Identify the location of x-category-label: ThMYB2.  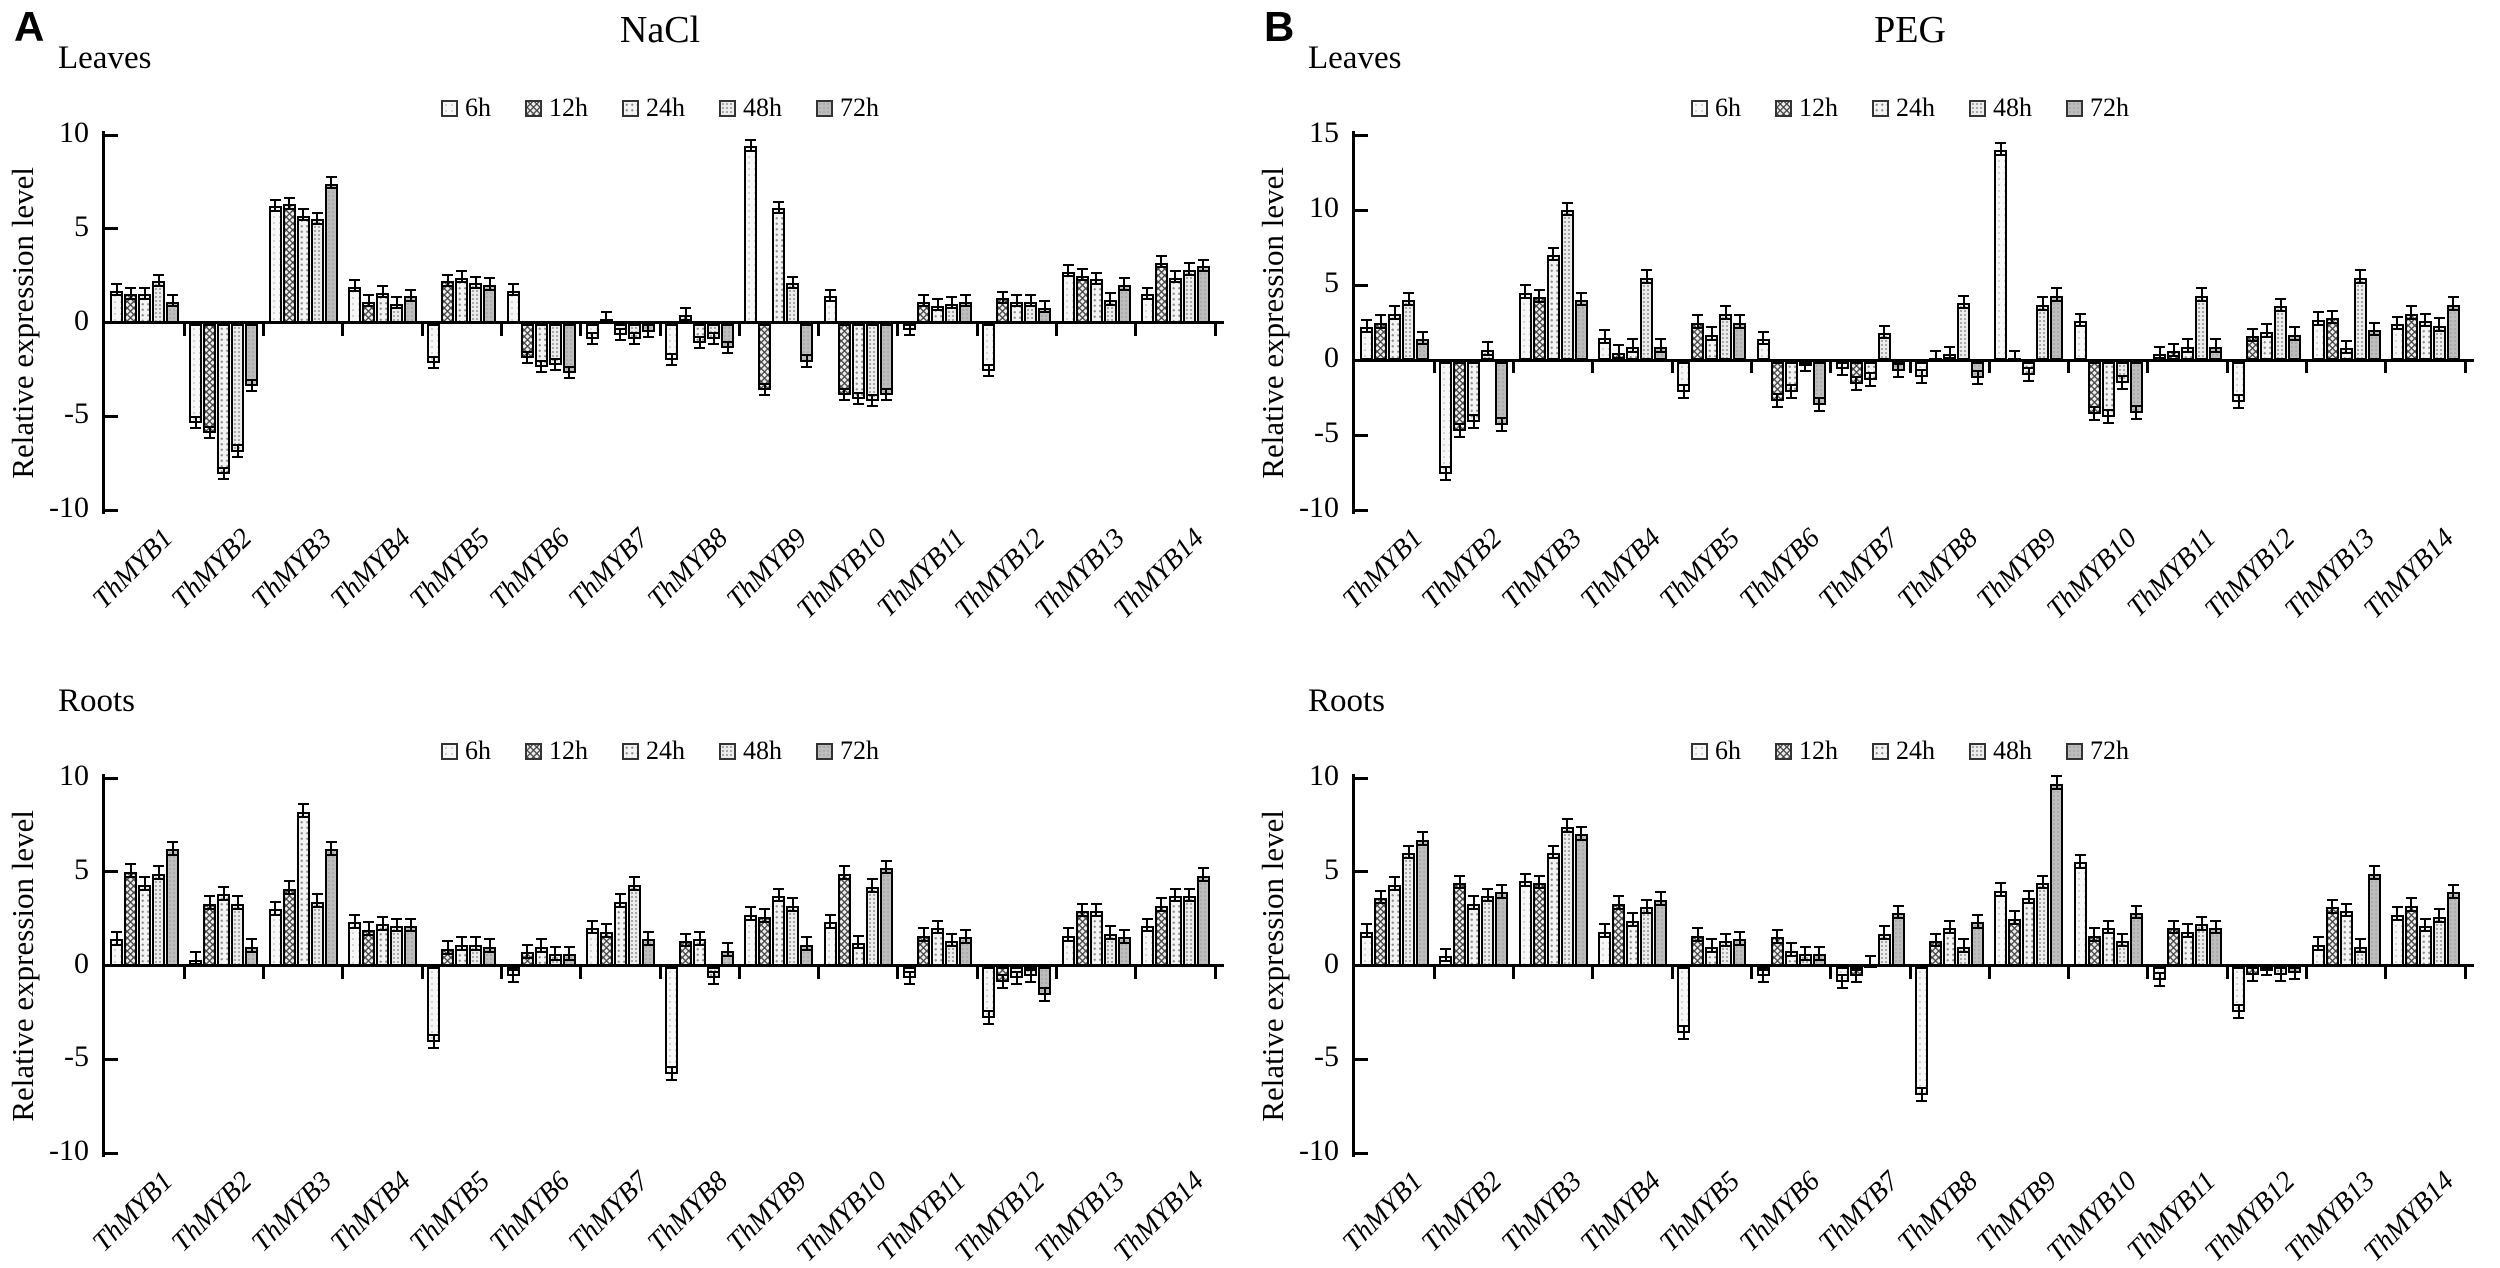
(1462, 568).